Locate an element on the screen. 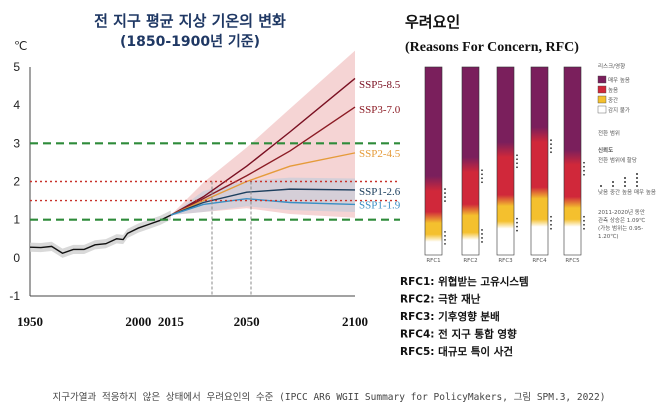 This screenshot has height=417, width=658. series-label: SSP1-2.6 is located at coordinates (380, 192).